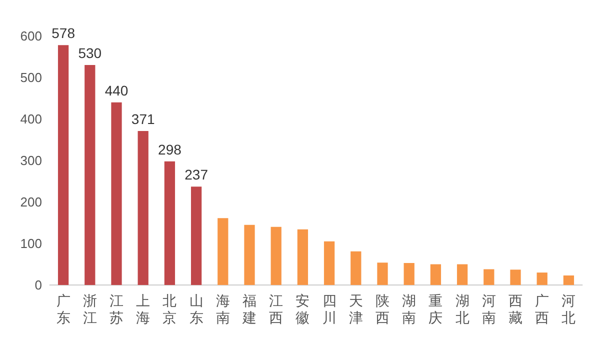  I want to click on x-tick-label: 陕西, so click(383, 310).